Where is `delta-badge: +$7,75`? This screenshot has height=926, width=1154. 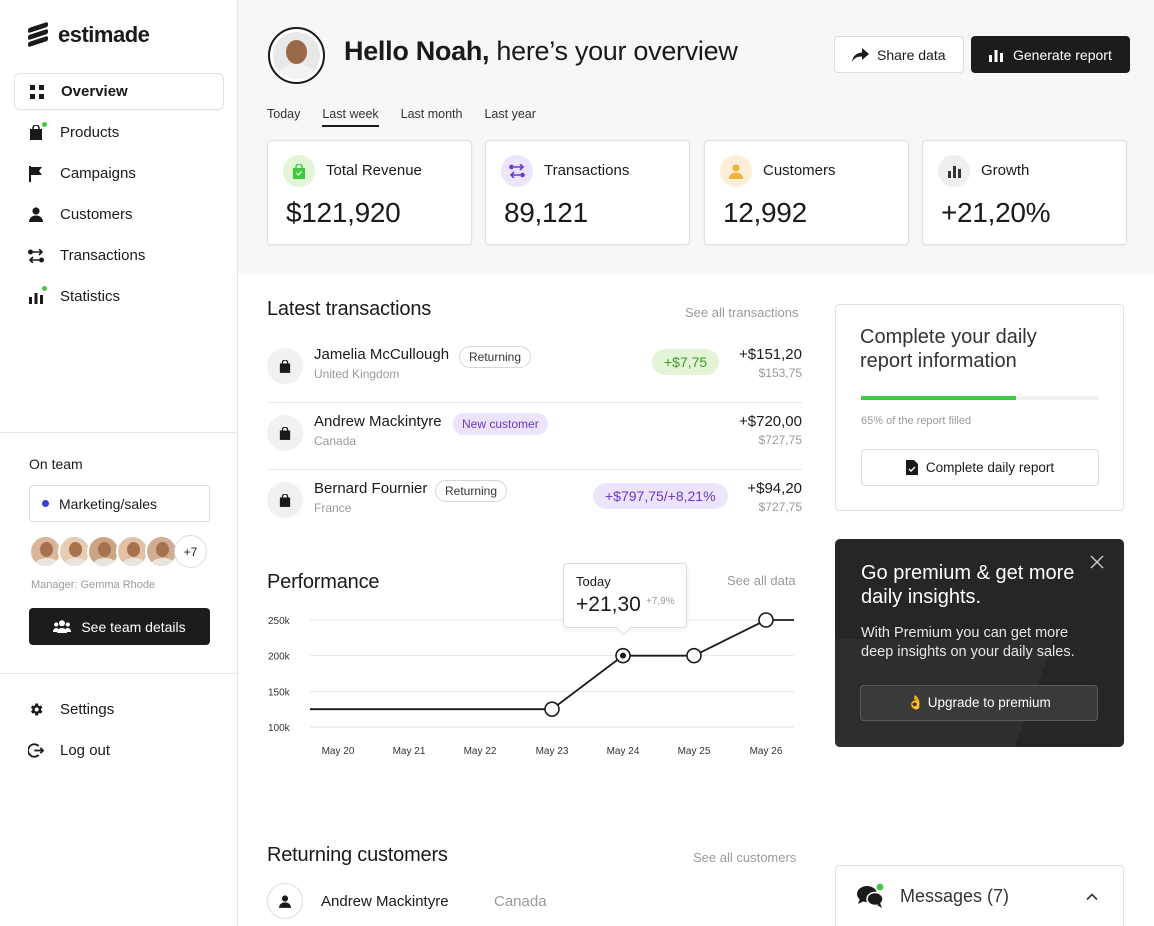 delta-badge: +$7,75 is located at coordinates (686, 362).